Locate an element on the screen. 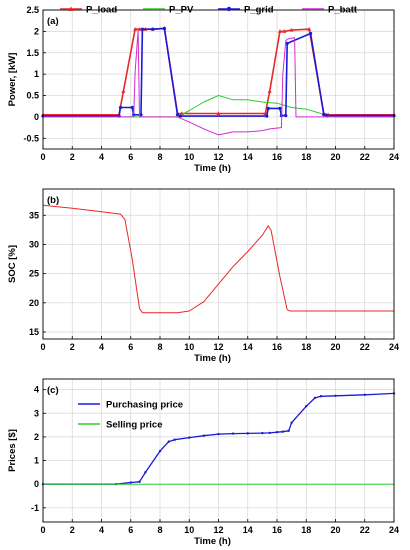 The width and height of the screenshot is (410, 550). series-markers-p-grid is located at coordinates (218, 72).